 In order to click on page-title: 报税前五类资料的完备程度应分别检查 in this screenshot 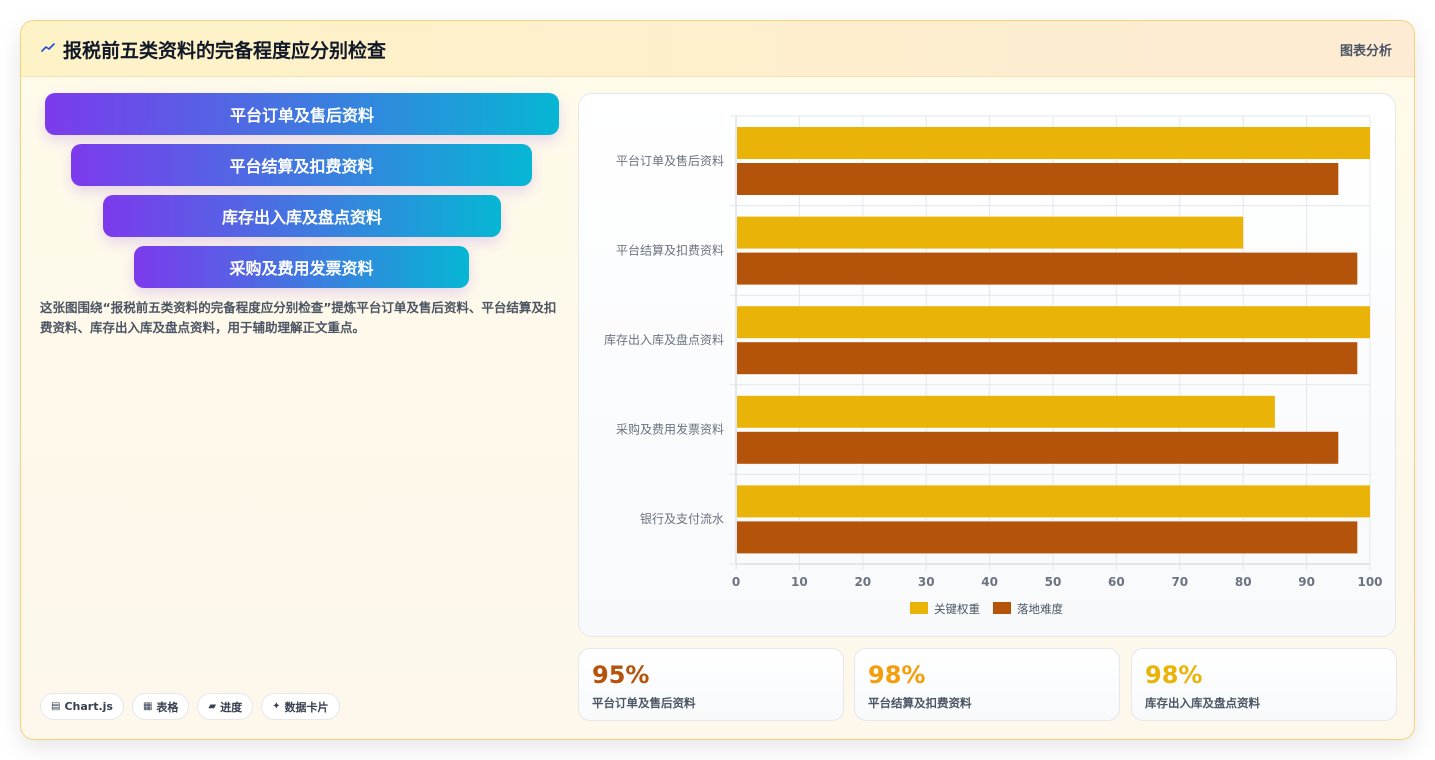, I will do `click(225, 51)`.